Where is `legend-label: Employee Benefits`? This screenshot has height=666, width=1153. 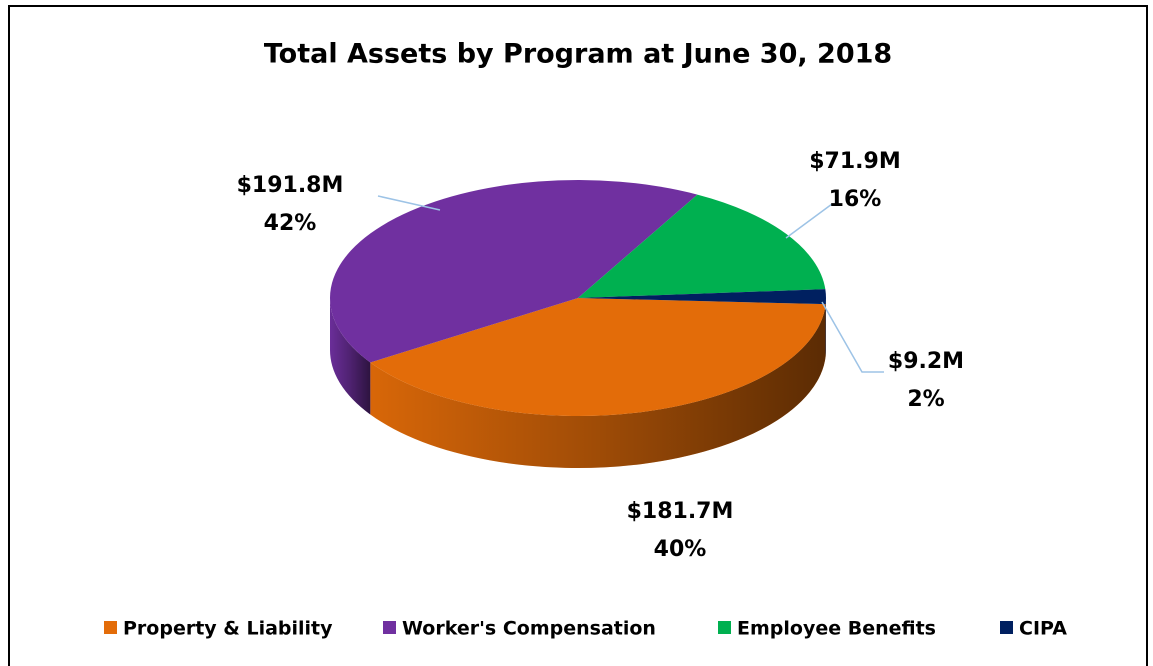
legend-label: Employee Benefits is located at coordinates (836, 629).